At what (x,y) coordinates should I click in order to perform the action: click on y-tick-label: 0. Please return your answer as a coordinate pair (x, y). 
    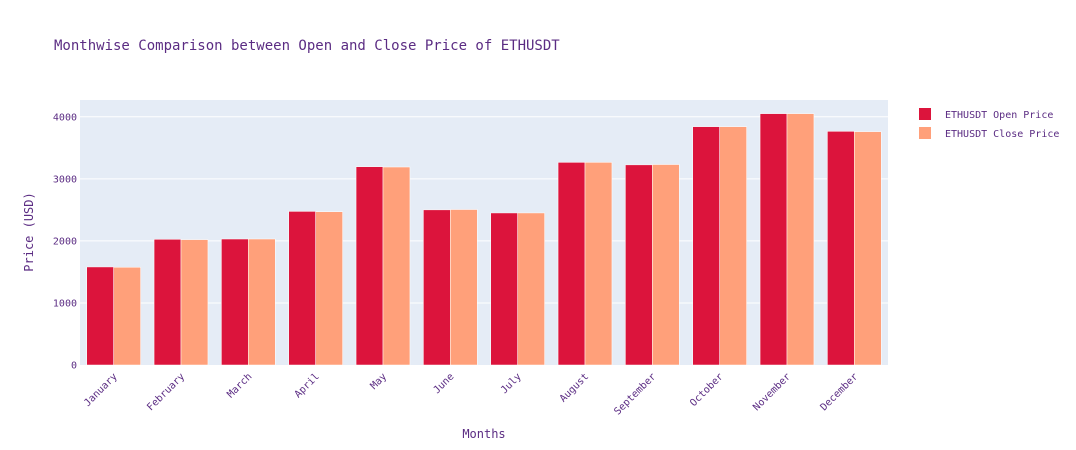
    Looking at the image, I should click on (74, 366).